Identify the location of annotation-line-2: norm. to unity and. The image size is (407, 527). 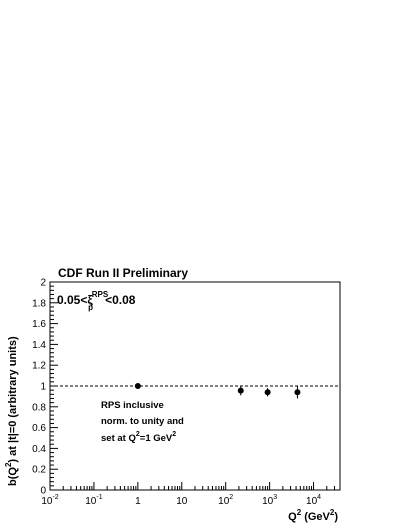
(142, 421).